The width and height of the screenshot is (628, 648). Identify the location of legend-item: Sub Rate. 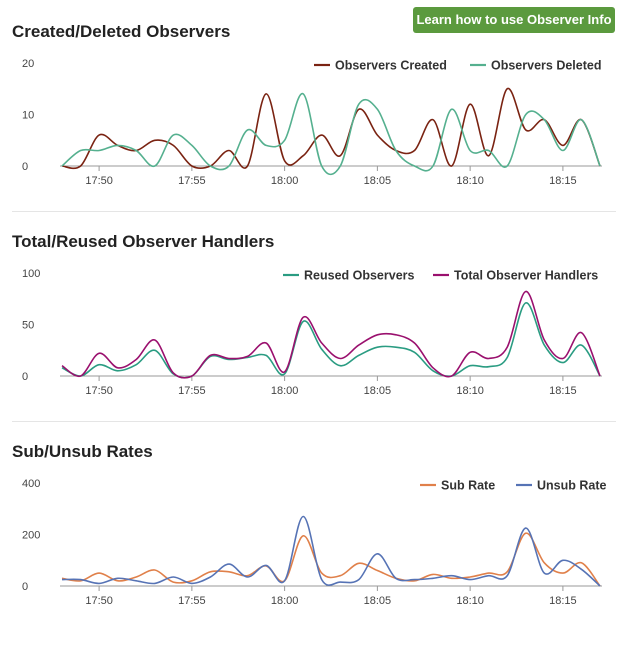
(468, 486).